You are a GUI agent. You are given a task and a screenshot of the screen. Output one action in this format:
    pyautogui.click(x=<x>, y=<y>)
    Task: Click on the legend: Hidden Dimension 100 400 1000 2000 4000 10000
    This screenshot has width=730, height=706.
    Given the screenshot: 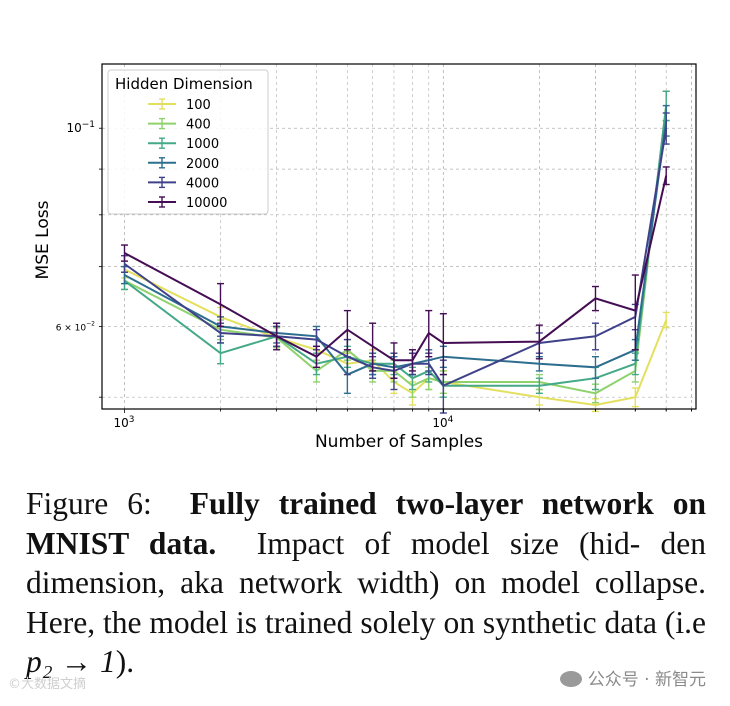 What is the action you would take?
    pyautogui.click(x=188, y=142)
    